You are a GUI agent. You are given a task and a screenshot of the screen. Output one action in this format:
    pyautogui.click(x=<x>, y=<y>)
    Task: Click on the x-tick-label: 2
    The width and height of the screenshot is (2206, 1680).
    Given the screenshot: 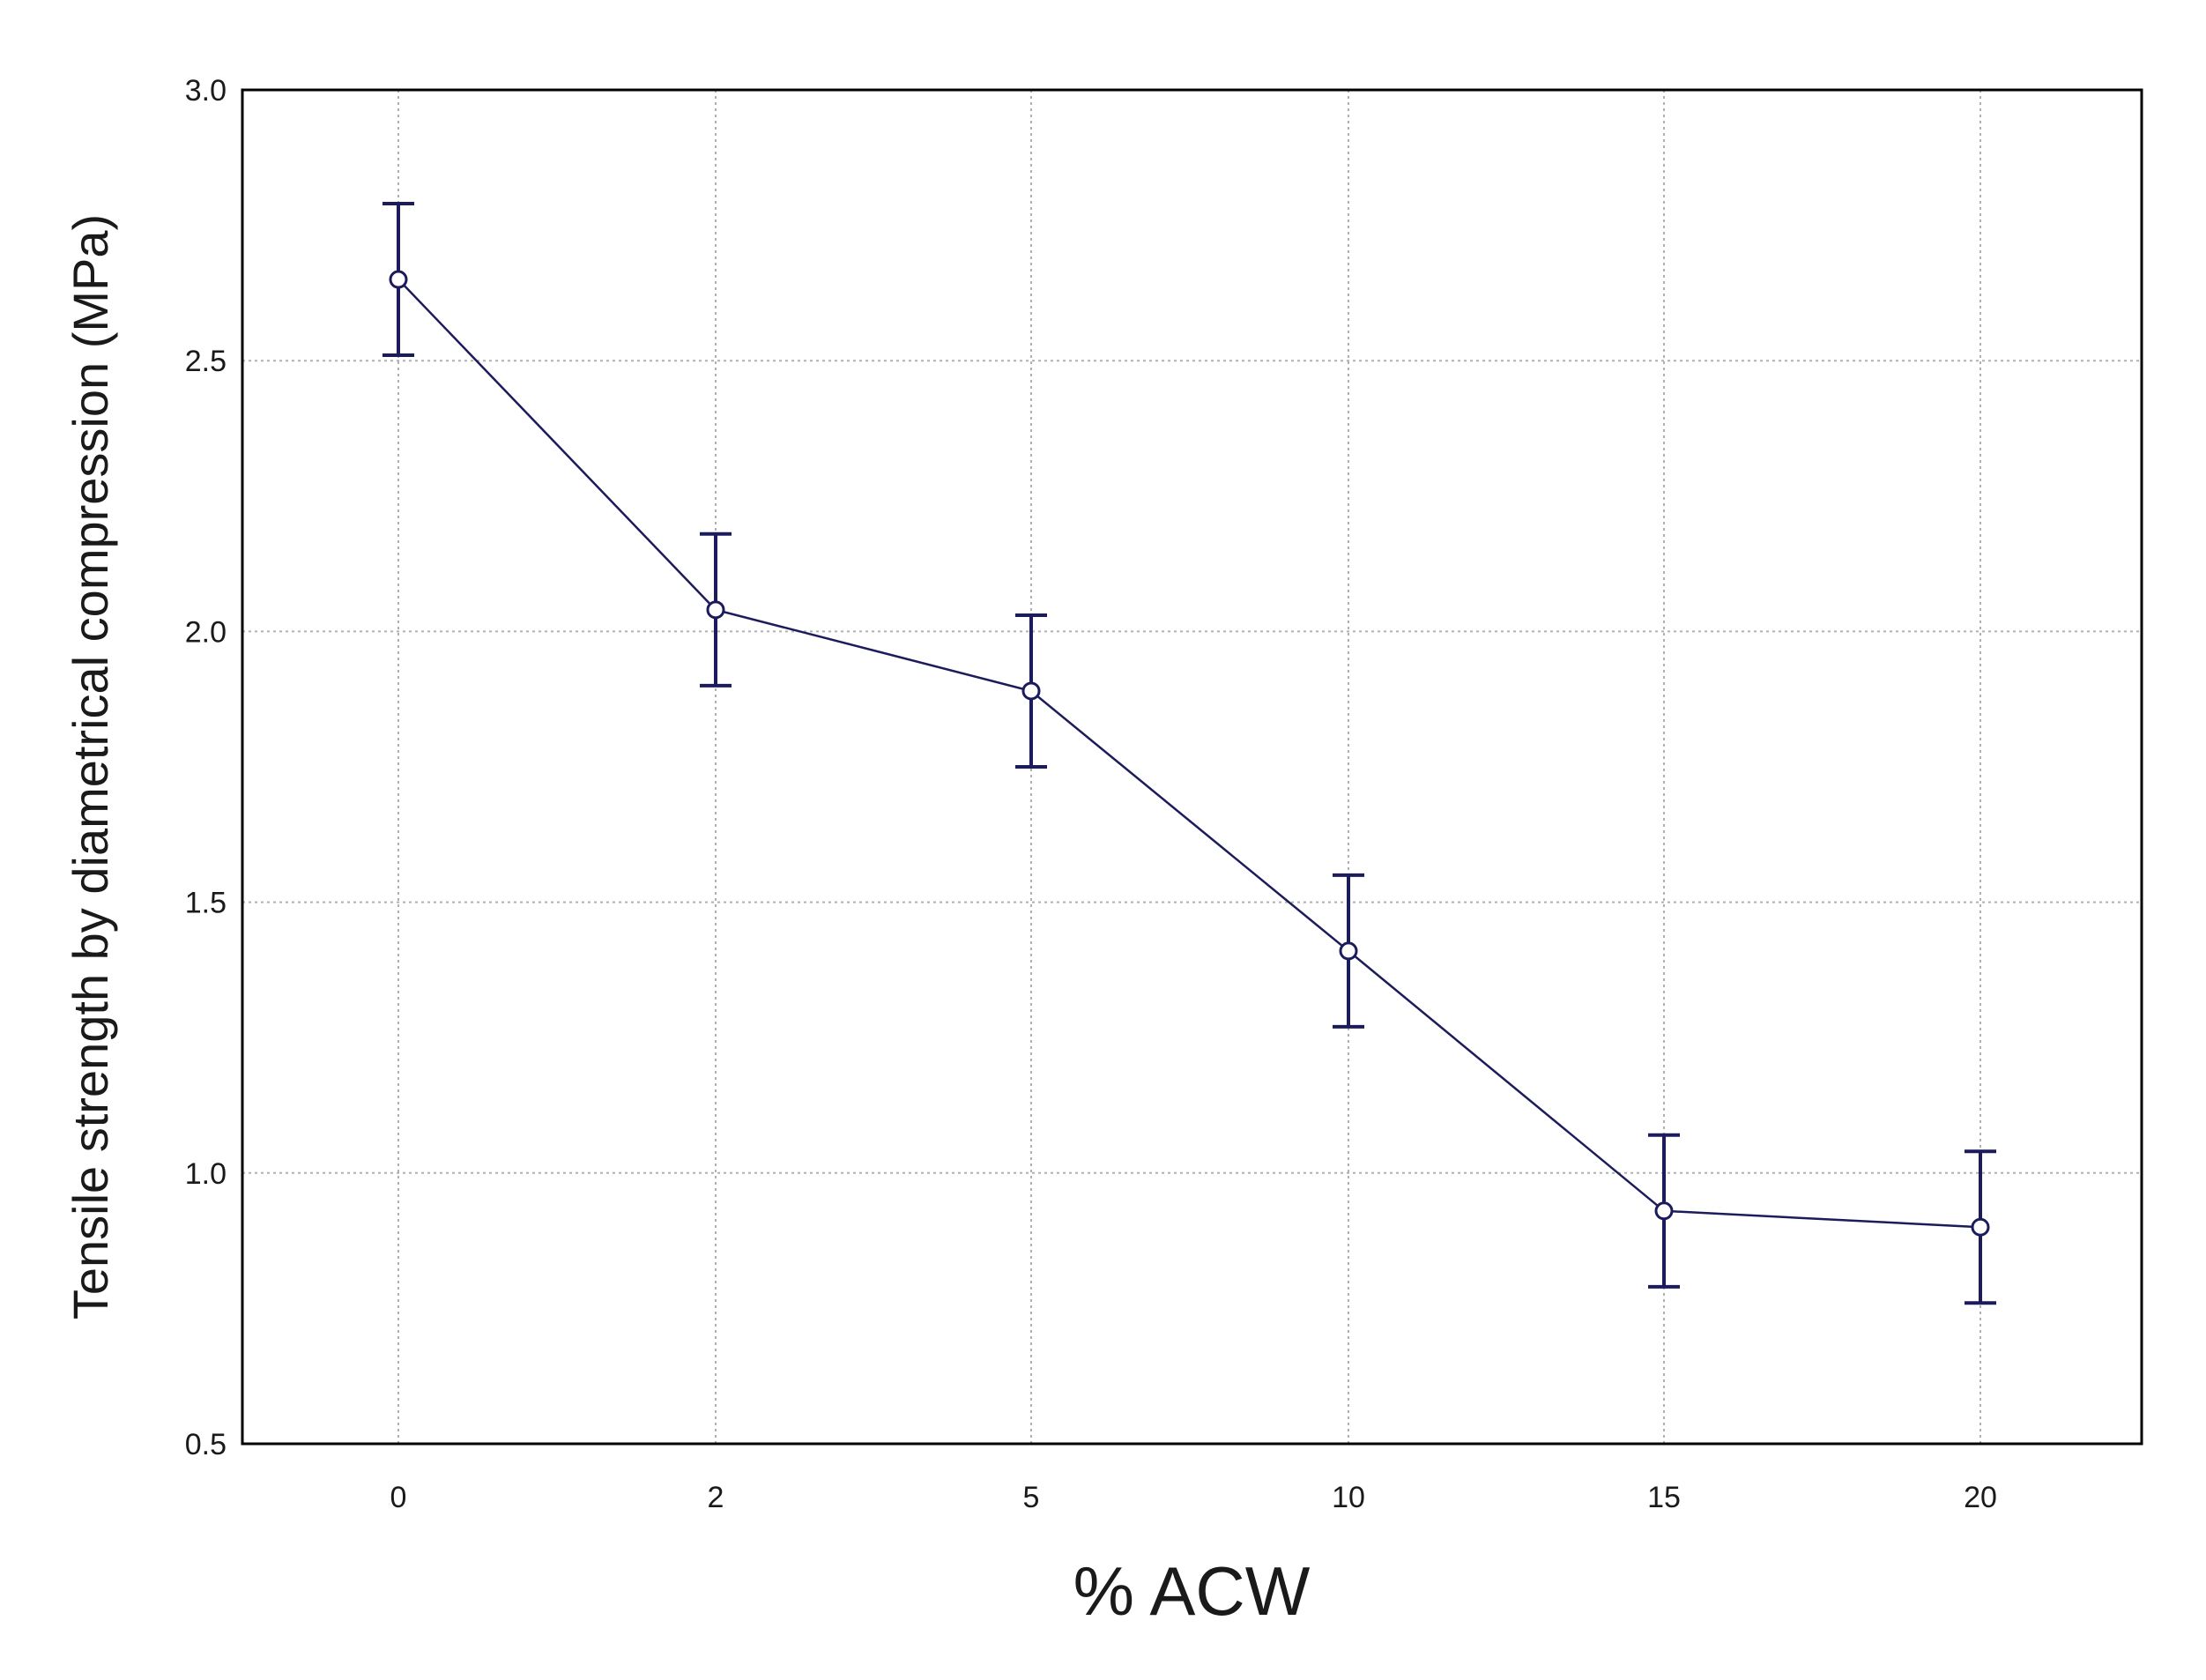 What is the action you would take?
    pyautogui.click(x=716, y=1497)
    